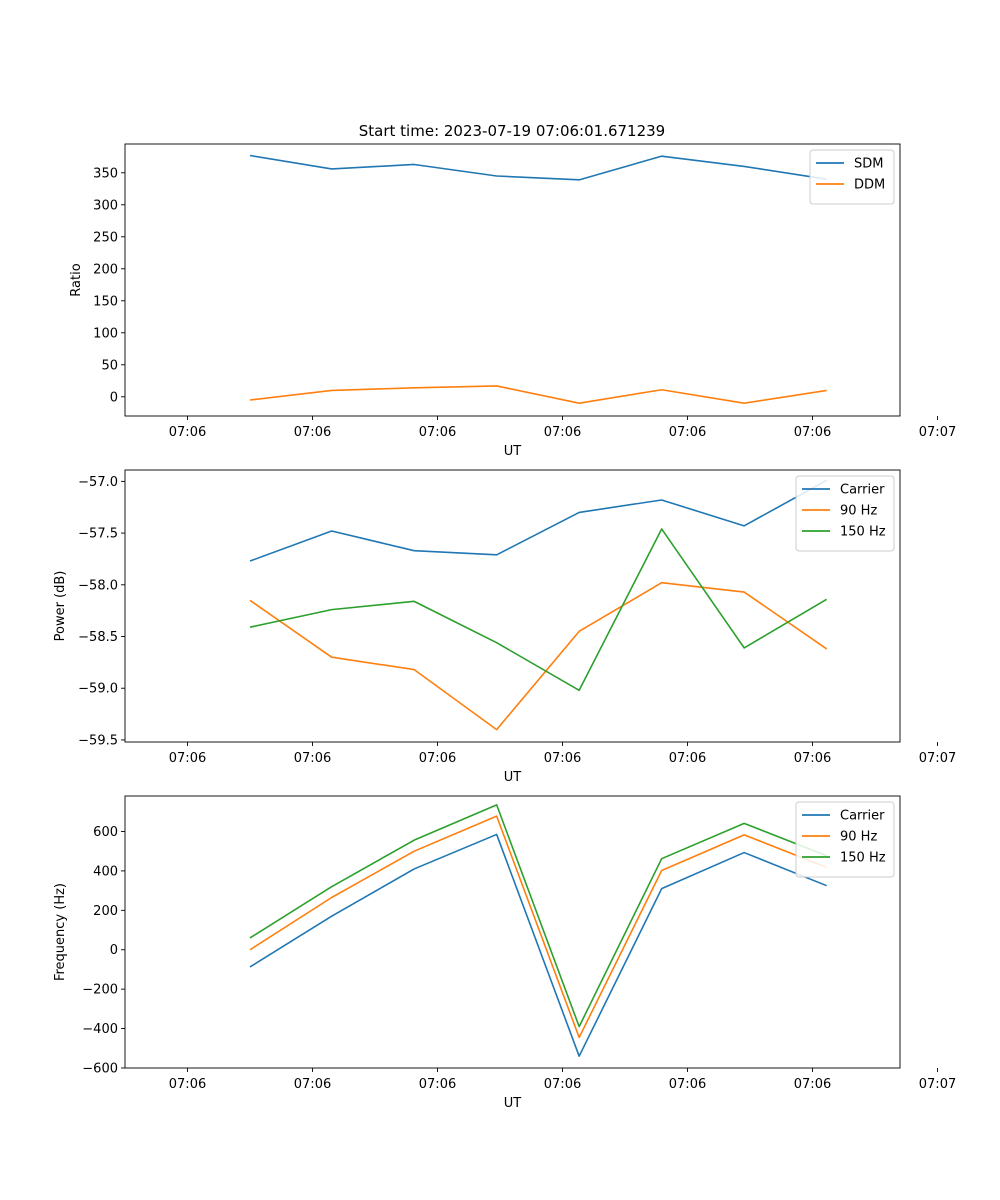  What do you see at coordinates (98, 534) in the screenshot?
I see `y-tick-label: −57.5` at bounding box center [98, 534].